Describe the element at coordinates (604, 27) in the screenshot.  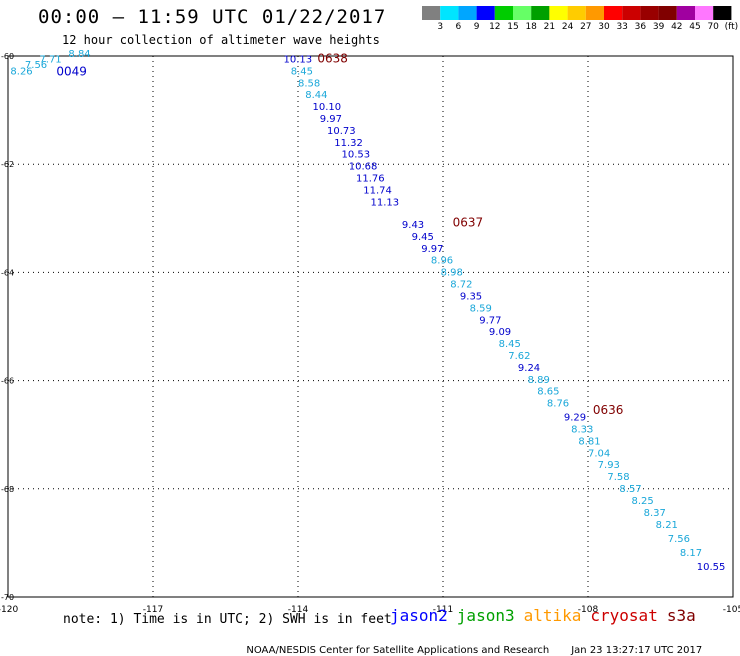
I see `colorbar-tick-label: 30` at that location.